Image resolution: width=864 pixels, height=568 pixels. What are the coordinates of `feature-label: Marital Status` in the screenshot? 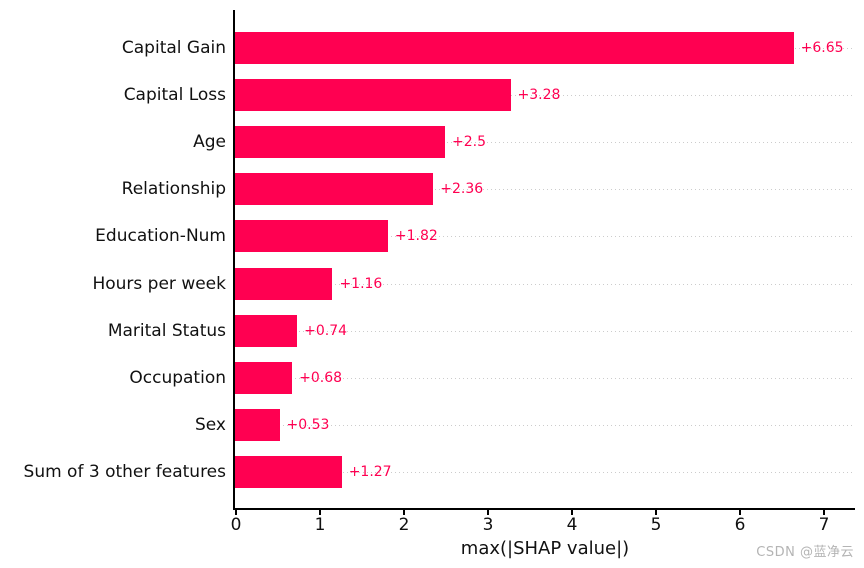 It's located at (166, 330).